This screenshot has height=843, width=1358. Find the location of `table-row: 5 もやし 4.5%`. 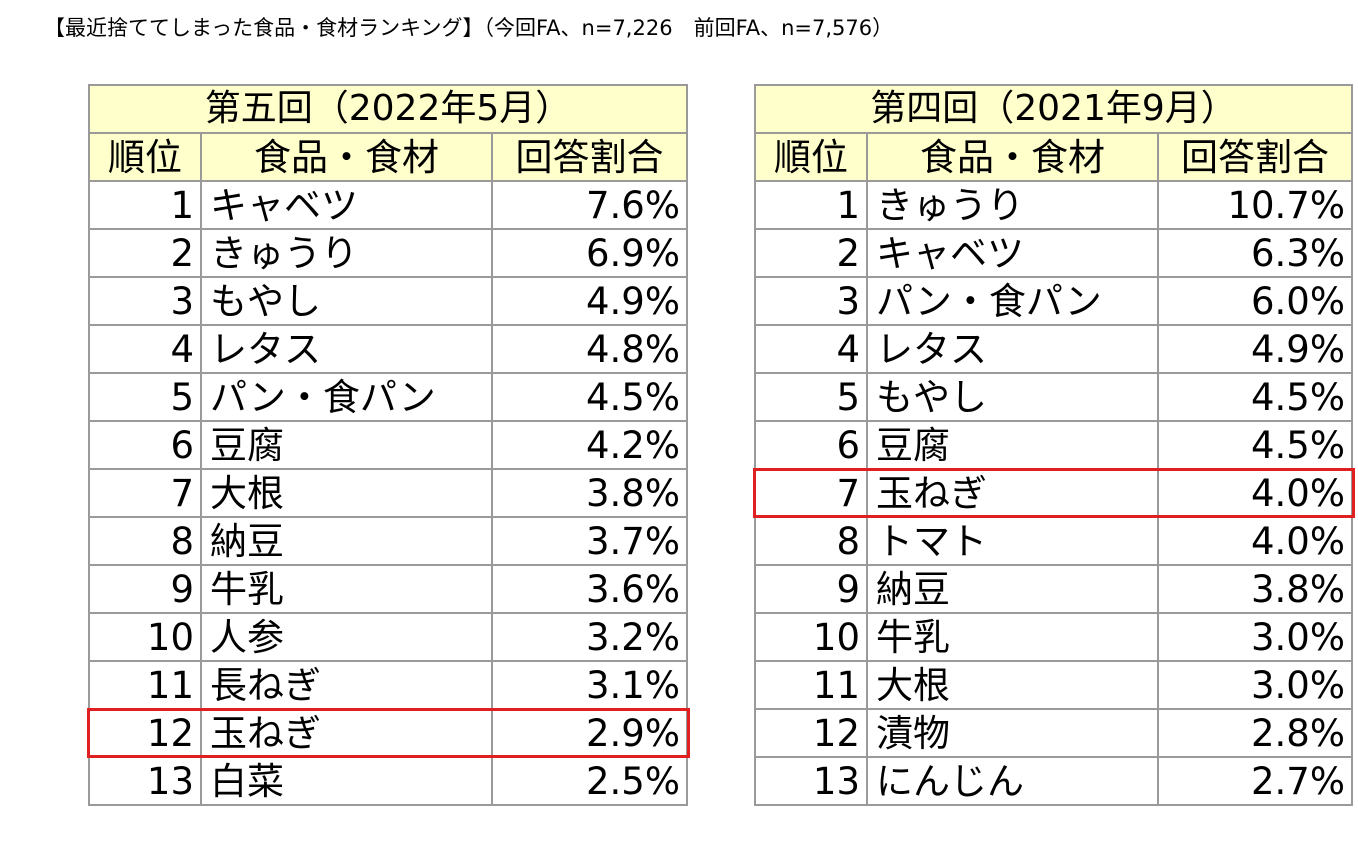

table-row: 5 もやし 4.5% is located at coordinates (1053, 397).